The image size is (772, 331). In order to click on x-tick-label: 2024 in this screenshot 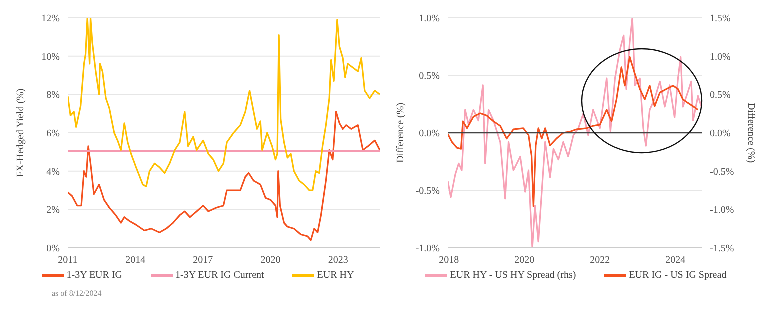, I will do `click(676, 260)`.